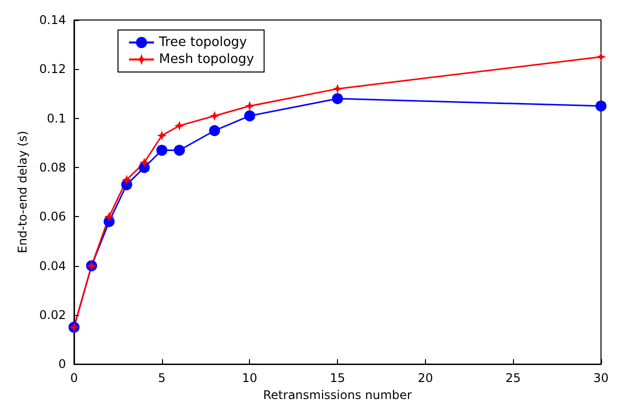 Image resolution: width=621 pixels, height=414 pixels. What do you see at coordinates (52, 69) in the screenshot?
I see `y-tick-label: 0.12` at bounding box center [52, 69].